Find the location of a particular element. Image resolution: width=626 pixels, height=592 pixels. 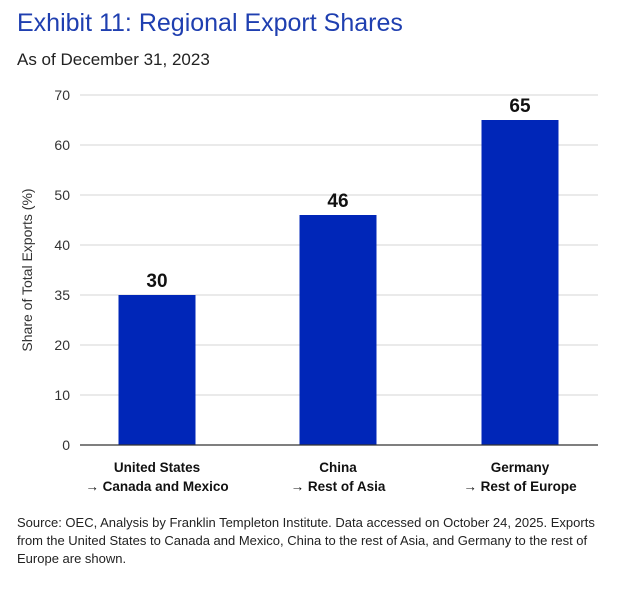

y-tick-label: 35 is located at coordinates (62, 295).